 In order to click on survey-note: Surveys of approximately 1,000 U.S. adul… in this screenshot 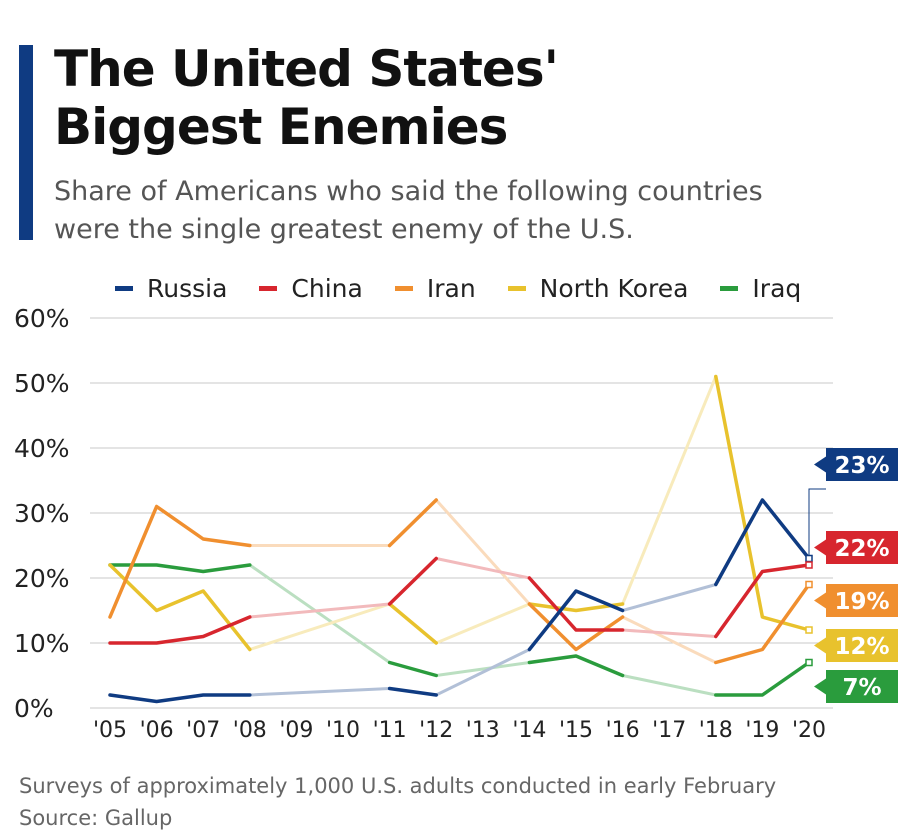, I will do `click(398, 786)`.